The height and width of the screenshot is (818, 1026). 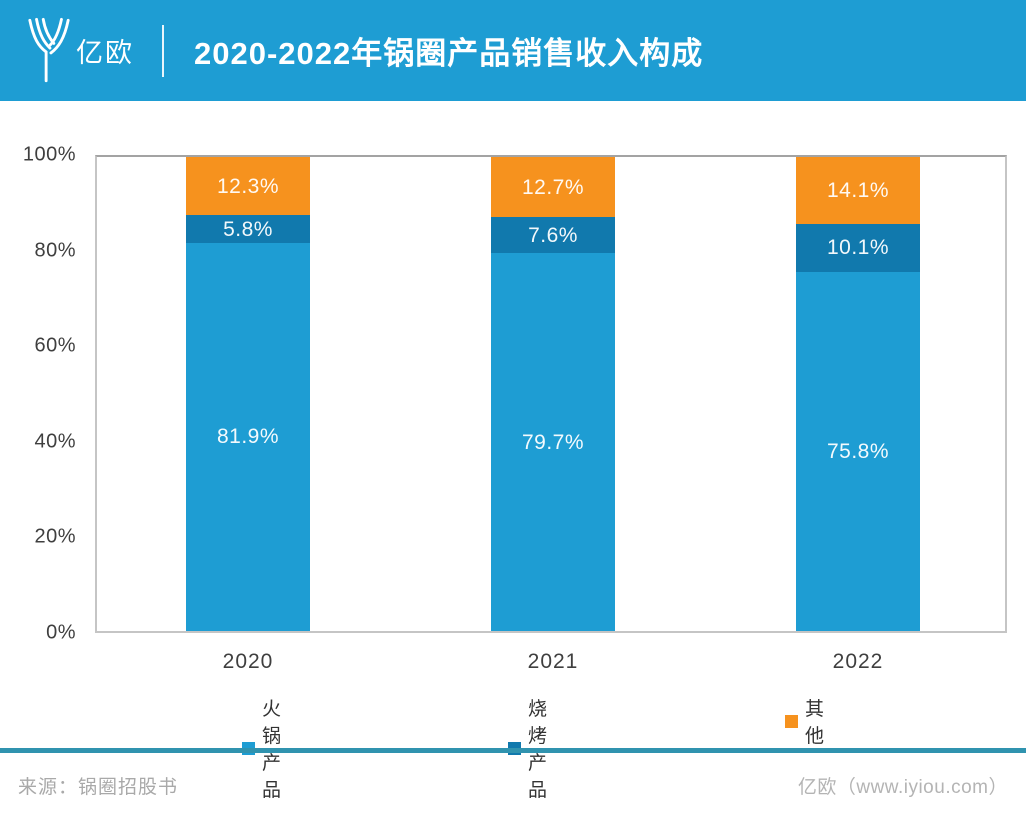 I want to click on x-label-2022: 2022, so click(x=858, y=661).